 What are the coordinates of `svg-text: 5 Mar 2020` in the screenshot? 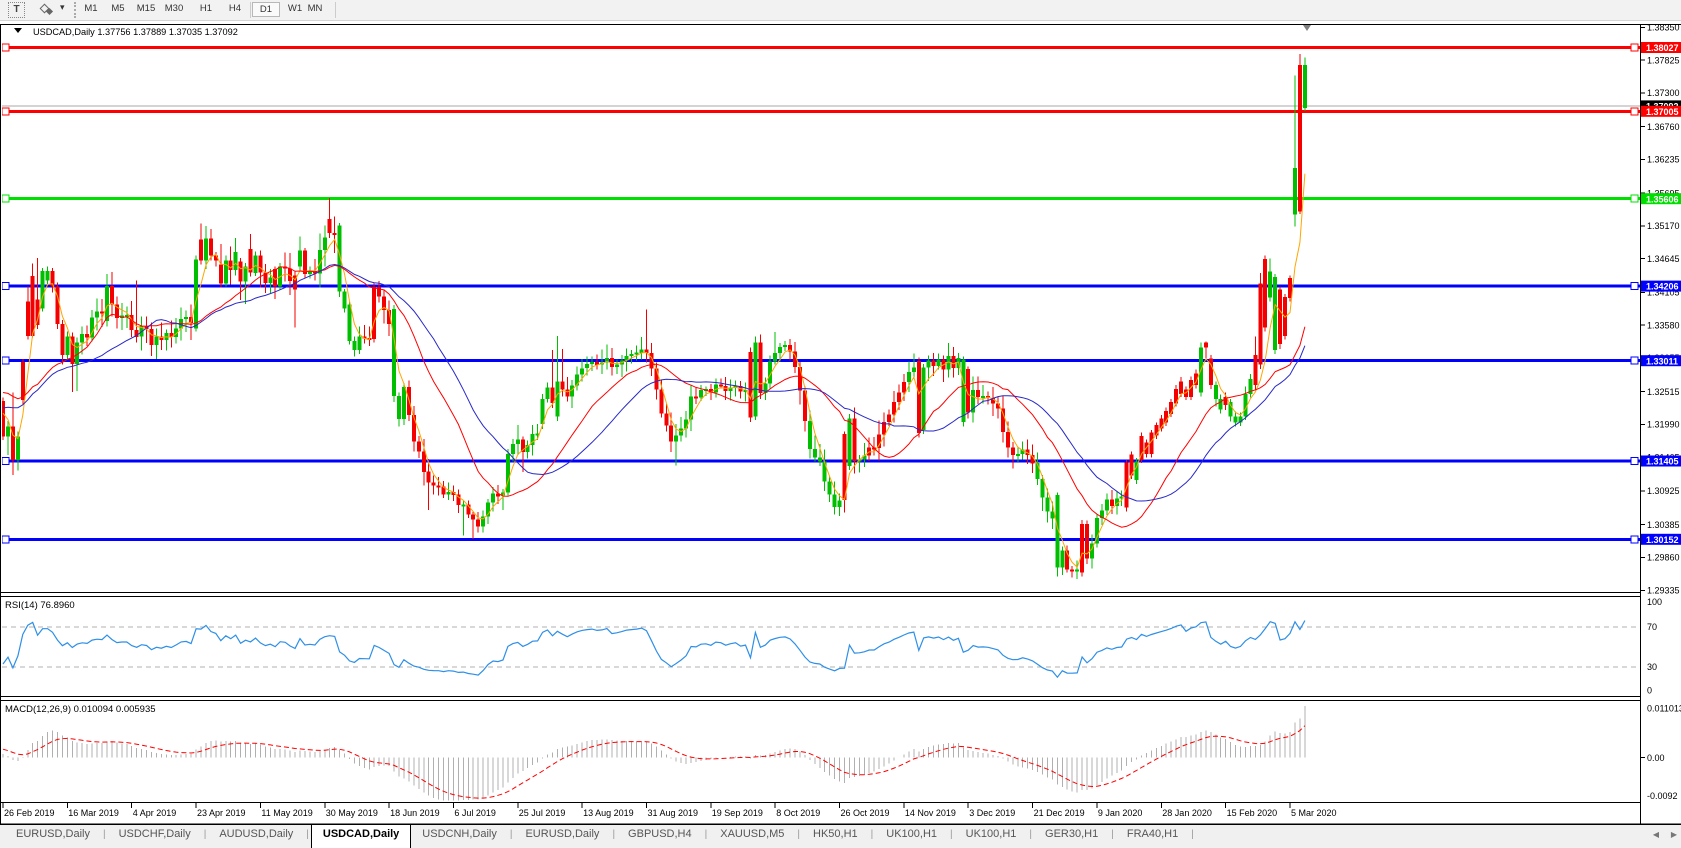 It's located at (1314, 813).